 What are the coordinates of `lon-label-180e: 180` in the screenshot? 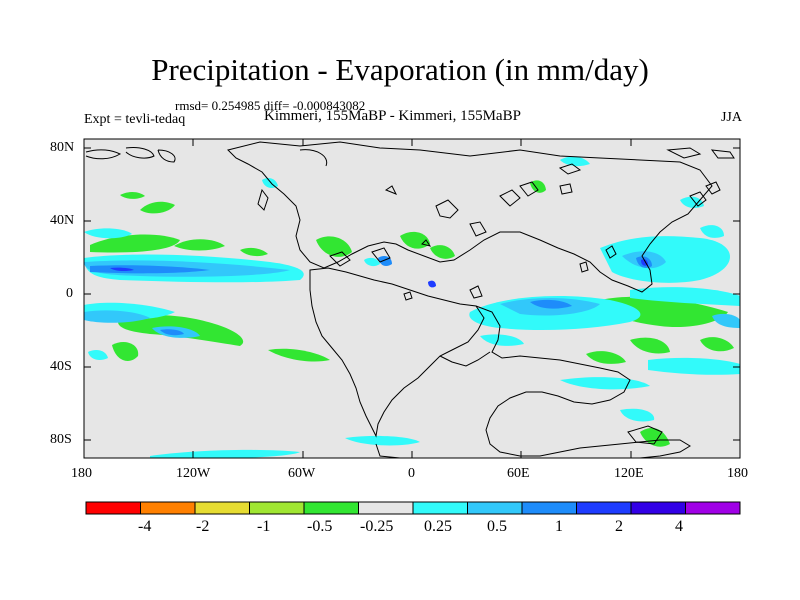 It's located at (737, 473).